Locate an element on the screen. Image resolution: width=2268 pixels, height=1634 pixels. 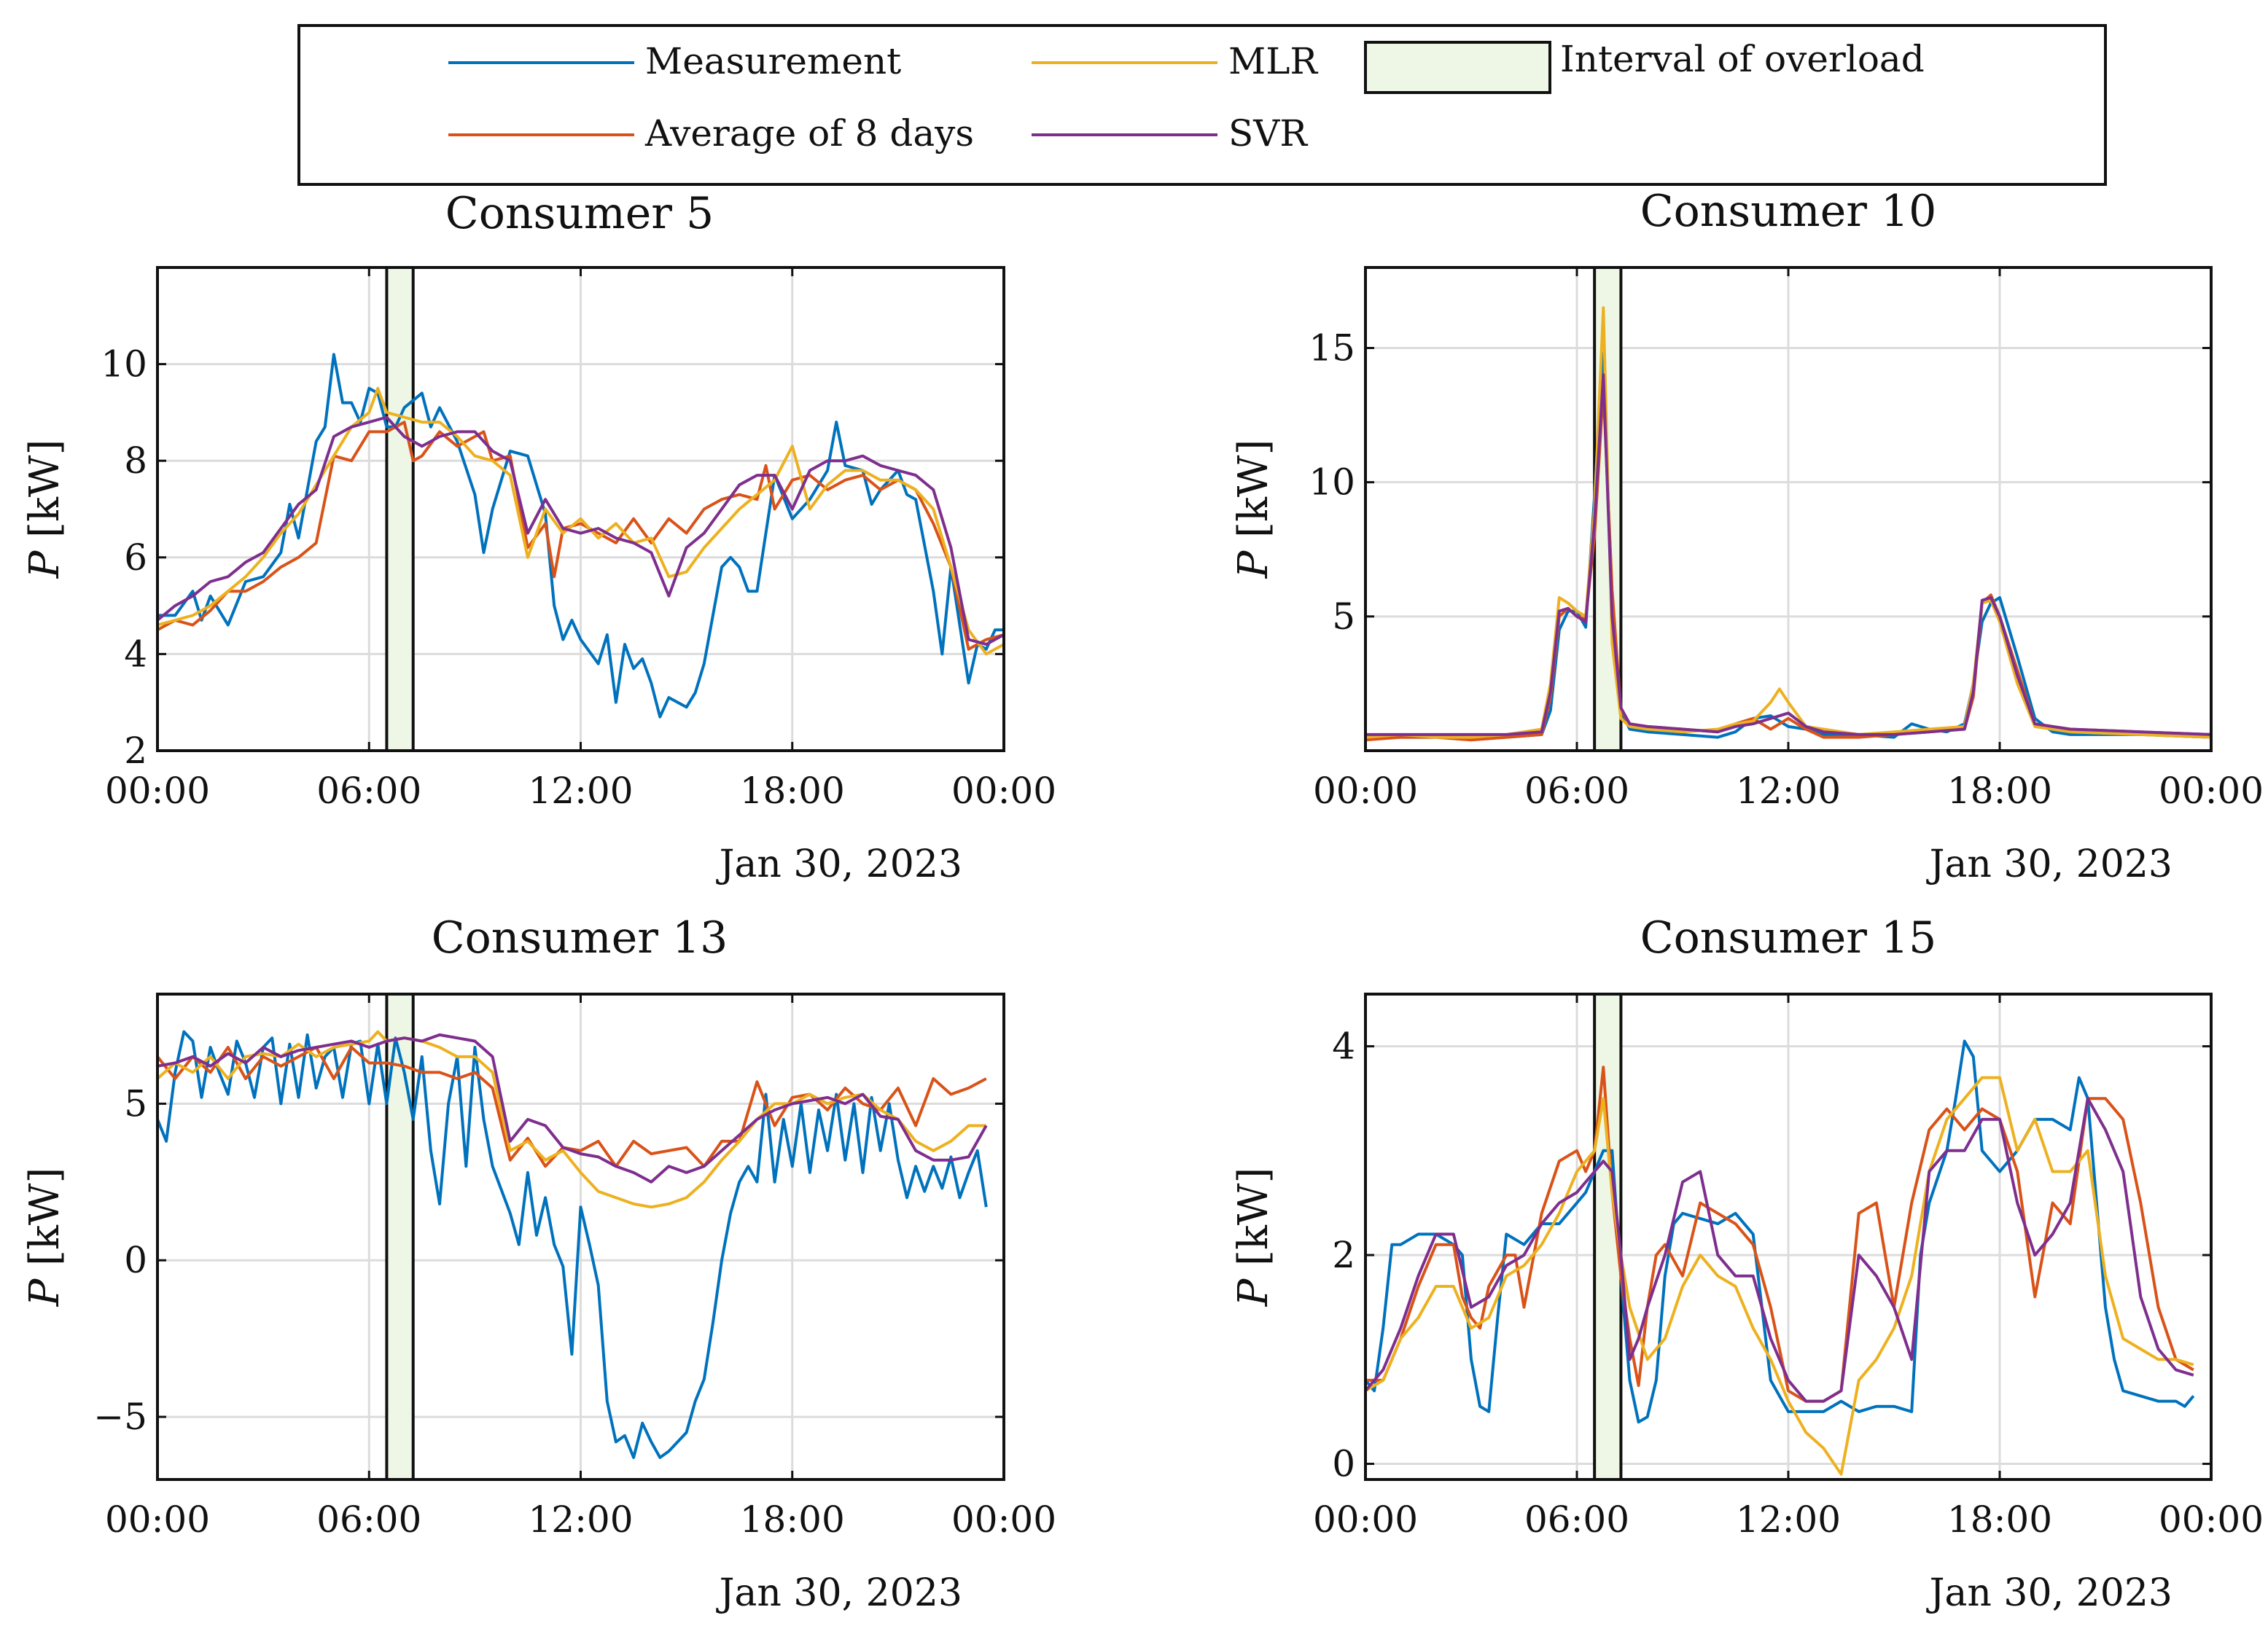
panel-title: Consumer 13 is located at coordinates (580, 937).